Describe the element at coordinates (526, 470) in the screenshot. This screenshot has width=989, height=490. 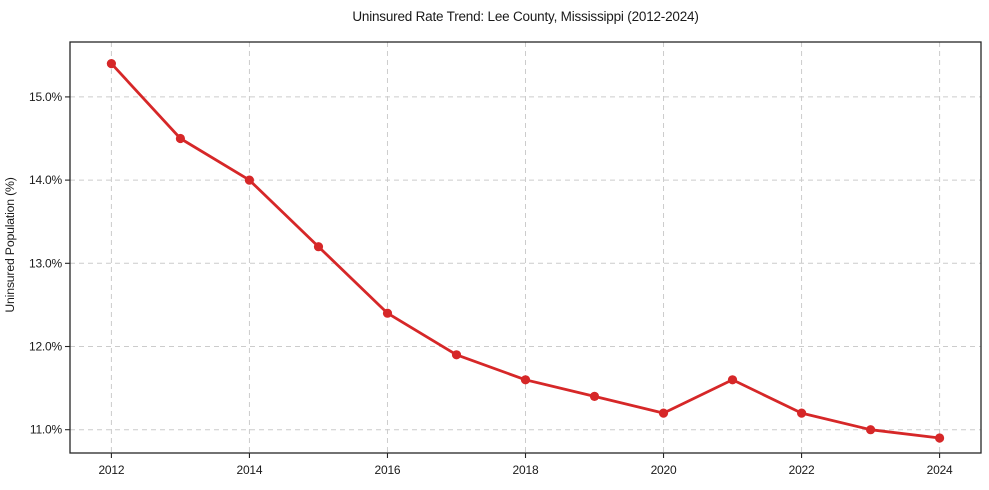
I see `x-tick-label: 2018` at that location.